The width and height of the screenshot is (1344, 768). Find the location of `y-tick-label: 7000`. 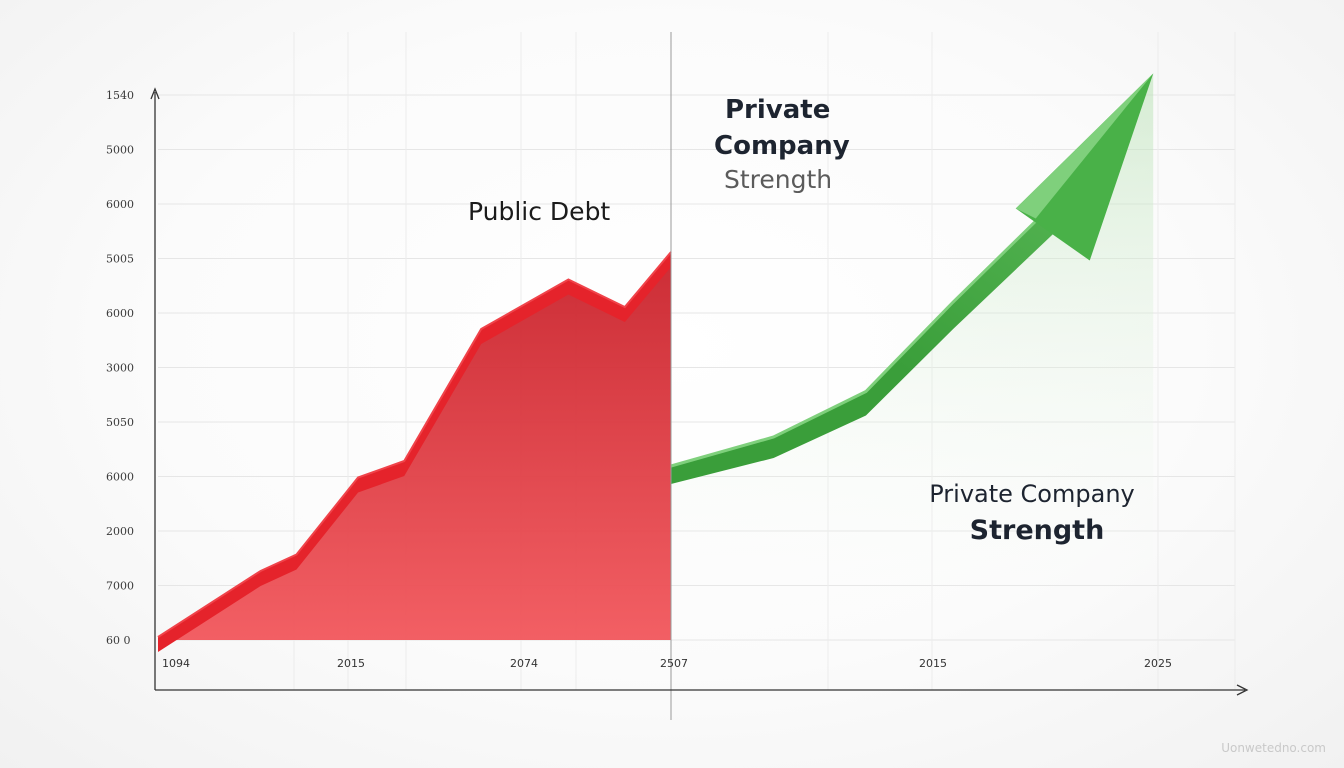

y-tick-label: 7000 is located at coordinates (120, 586).